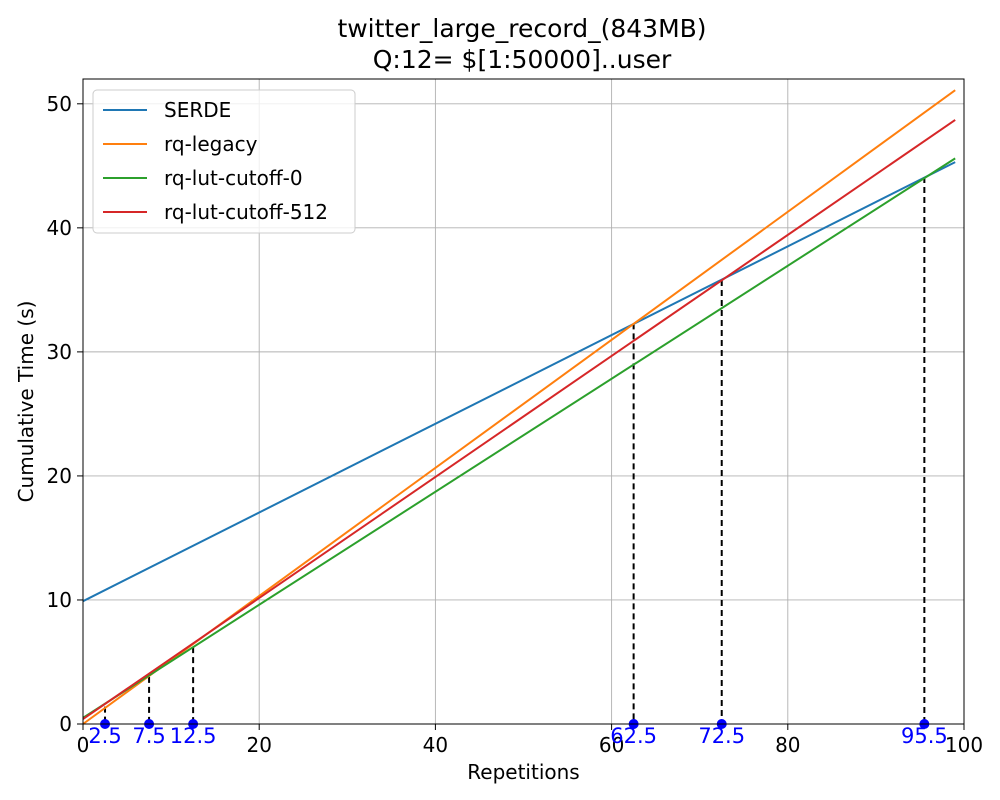 This screenshot has height=800, width=1000. What do you see at coordinates (148, 736) in the screenshot?
I see `crossover-label: 7.5` at bounding box center [148, 736].